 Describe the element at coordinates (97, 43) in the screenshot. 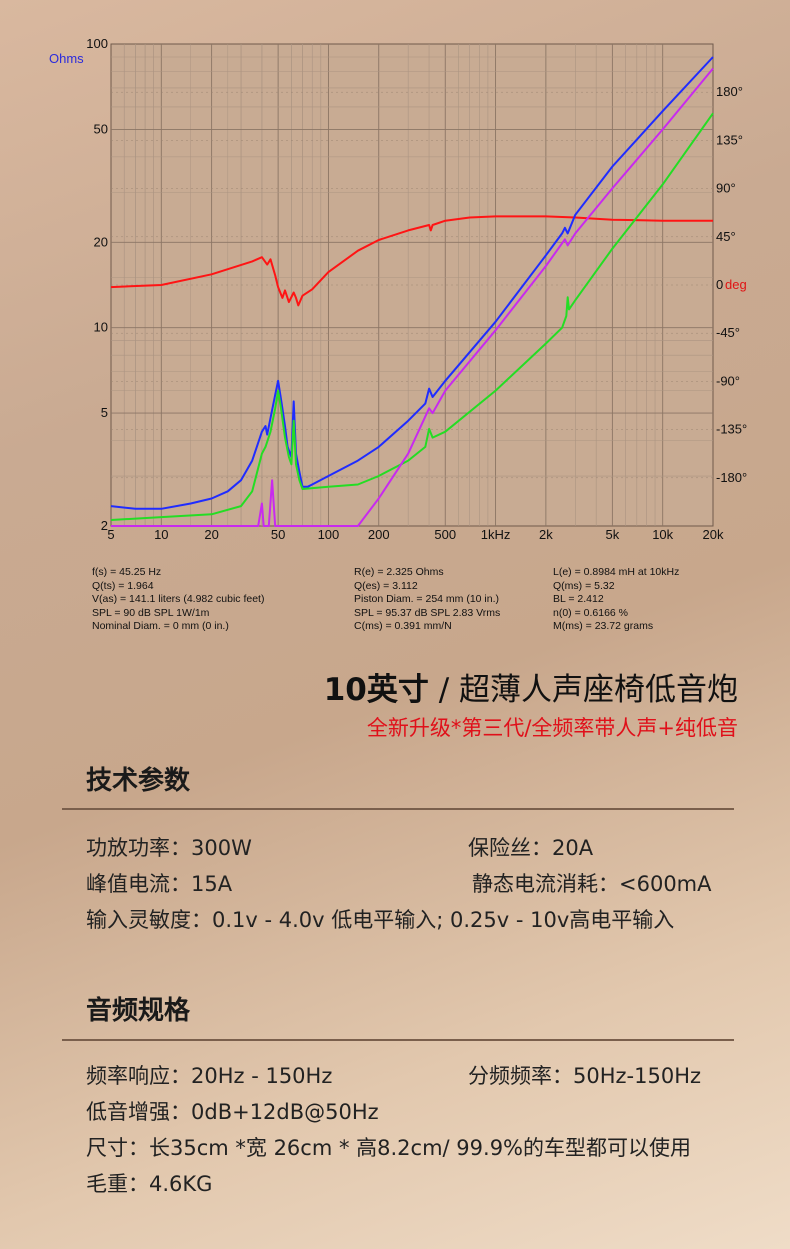

I see `y-left-tick-label: 100` at that location.